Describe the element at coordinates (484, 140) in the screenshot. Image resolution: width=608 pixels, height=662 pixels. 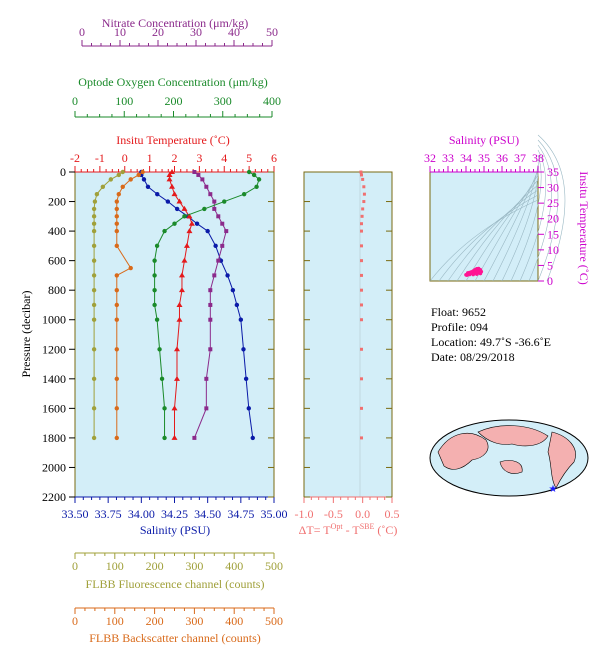
I see `ts-salinity-axis-label: Salinity (PSU)` at that location.